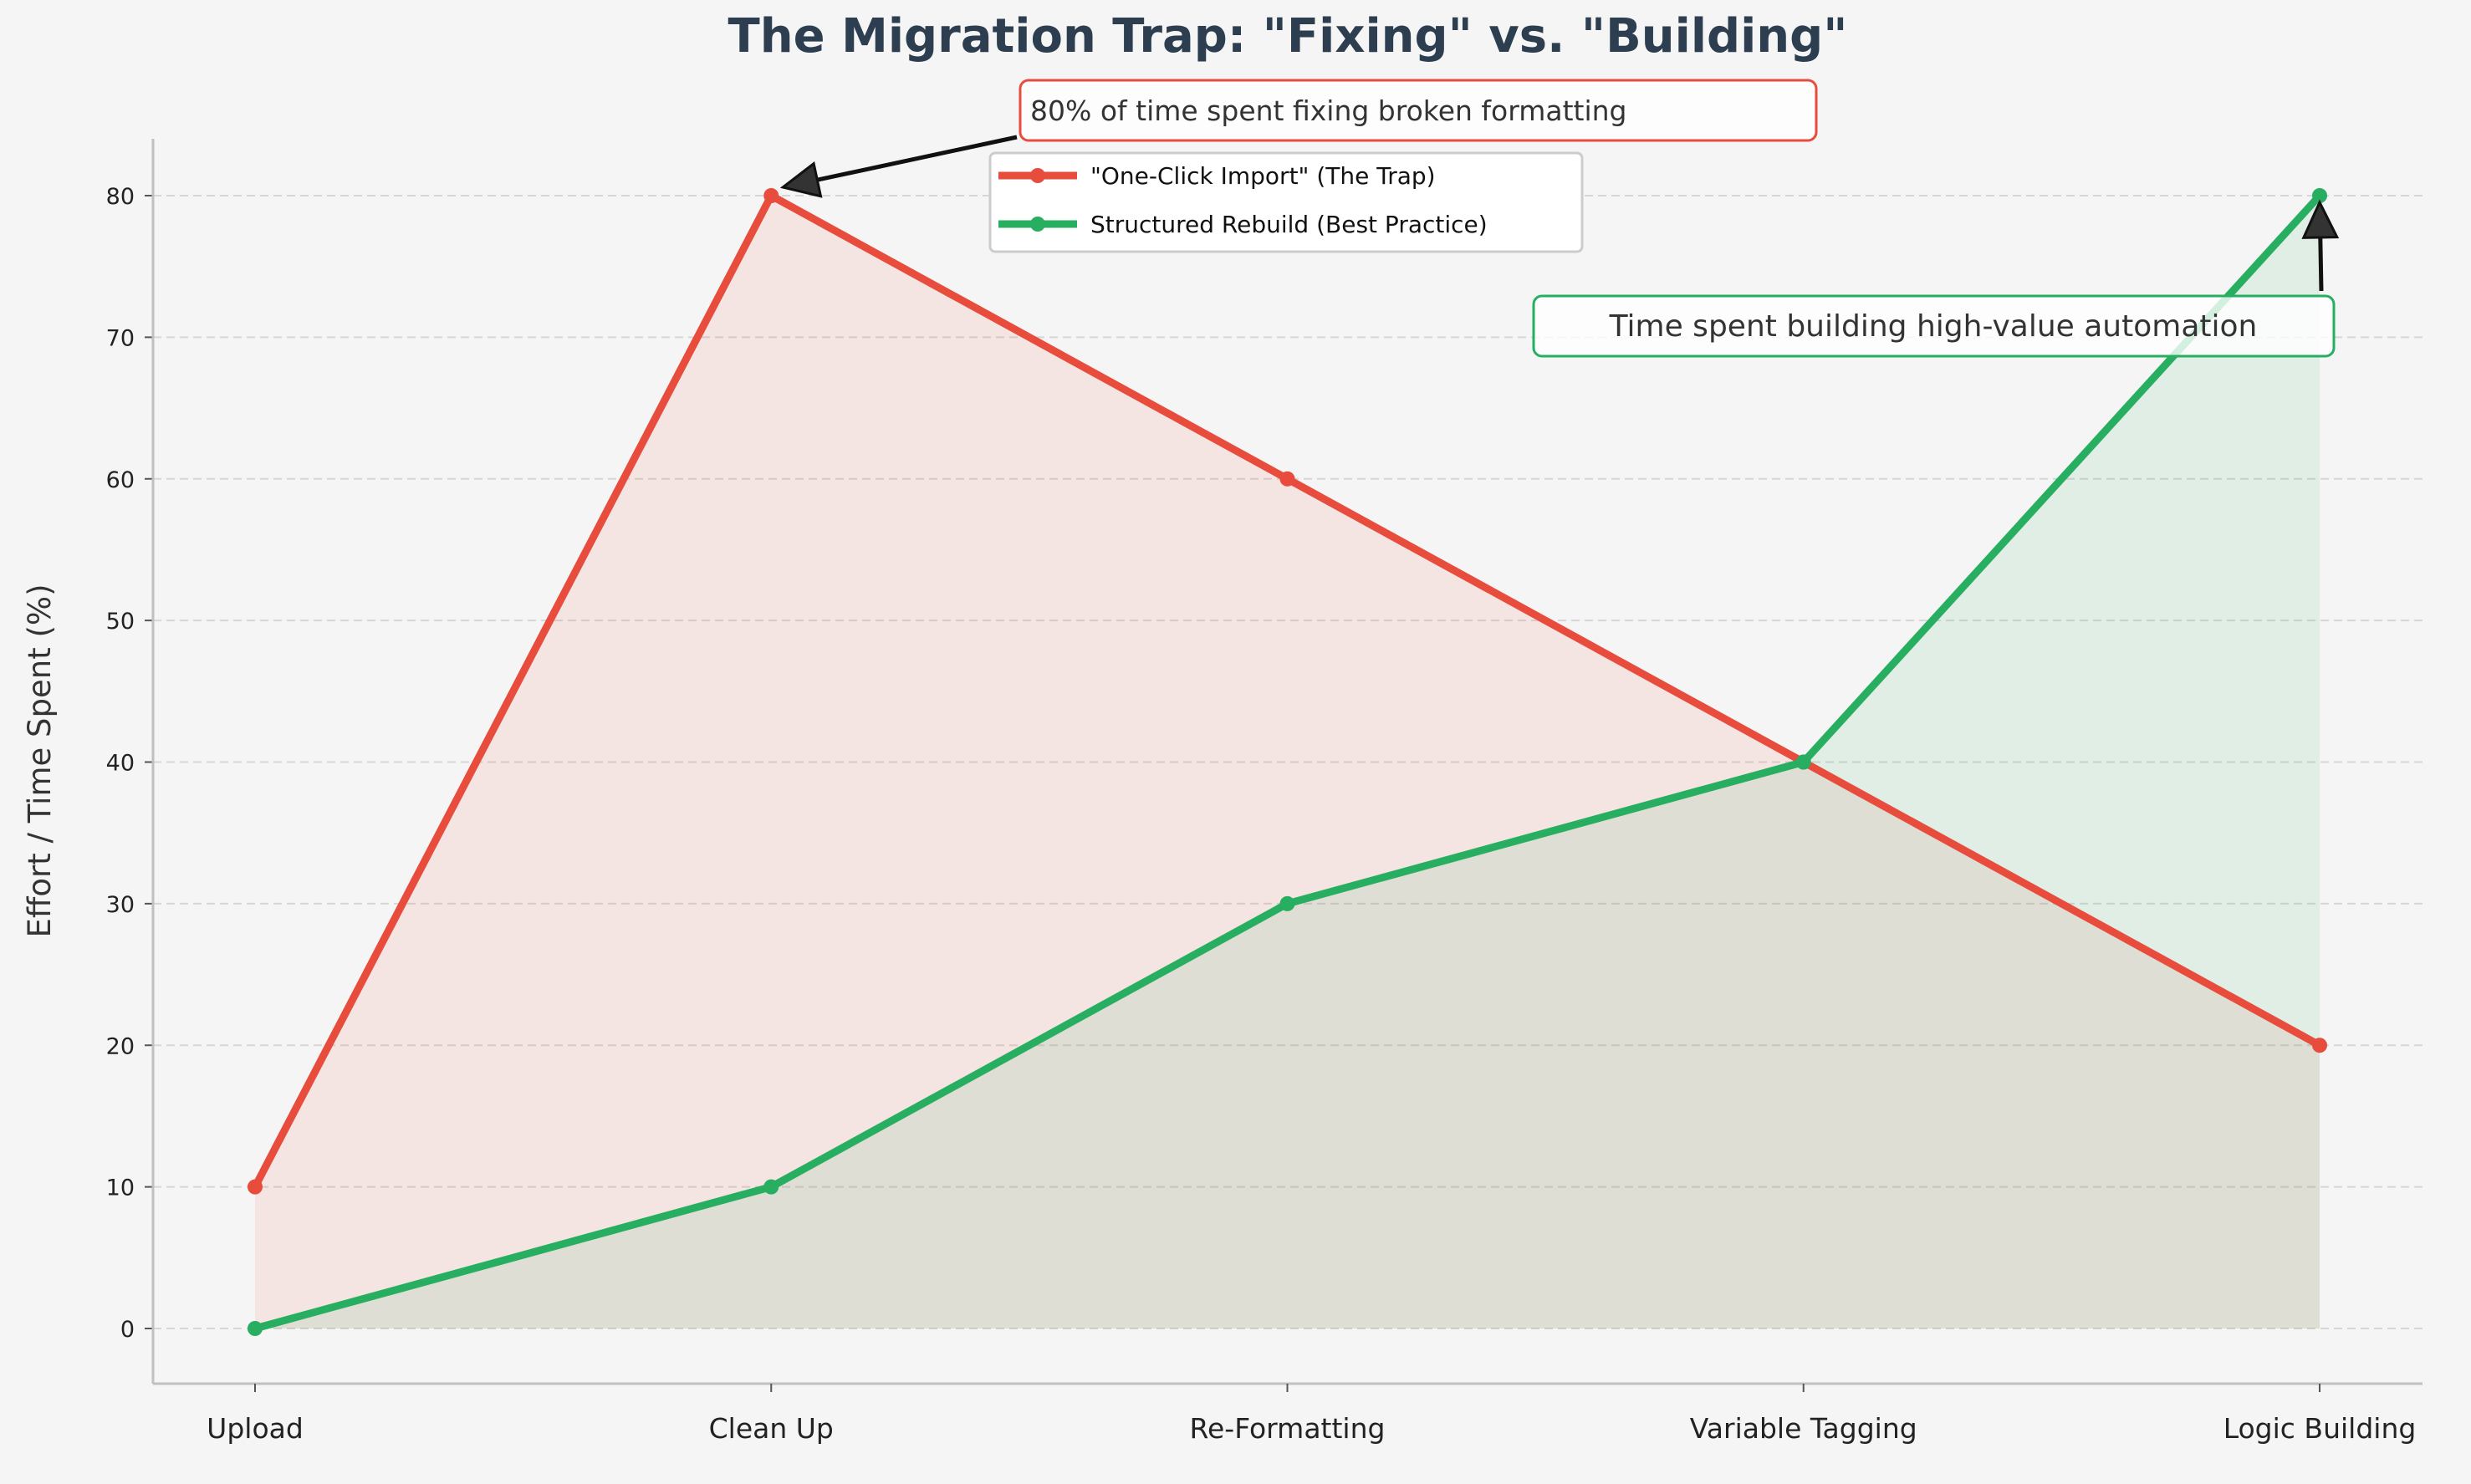 This screenshot has height=1484, width=2471. Describe the element at coordinates (40, 760) in the screenshot. I see `y-axis-label: Effort / Time Spent (%)` at that location.